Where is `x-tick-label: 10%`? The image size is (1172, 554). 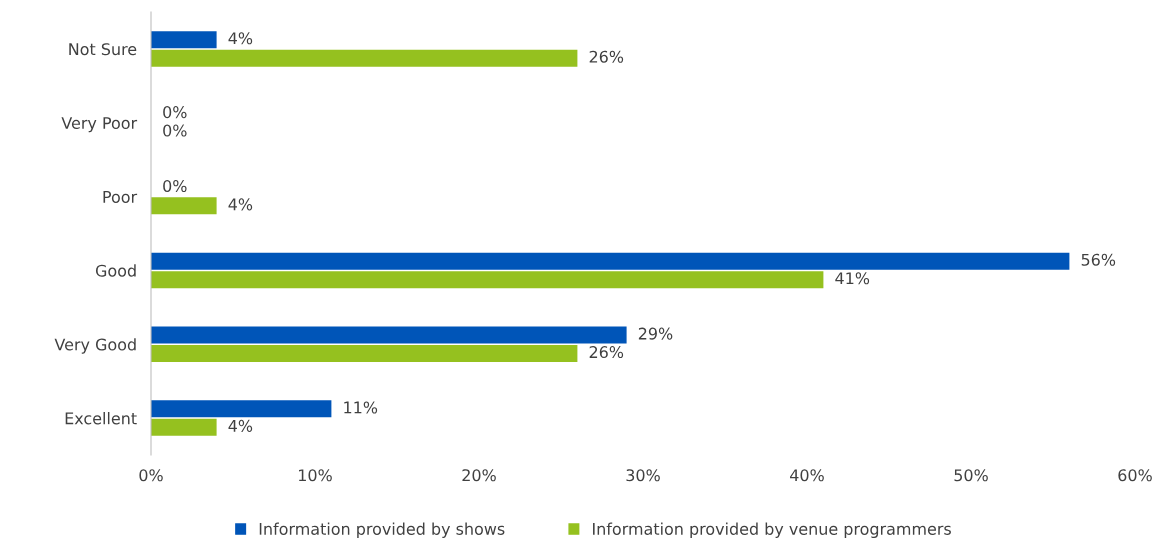
x-tick-label: 10% is located at coordinates (315, 475).